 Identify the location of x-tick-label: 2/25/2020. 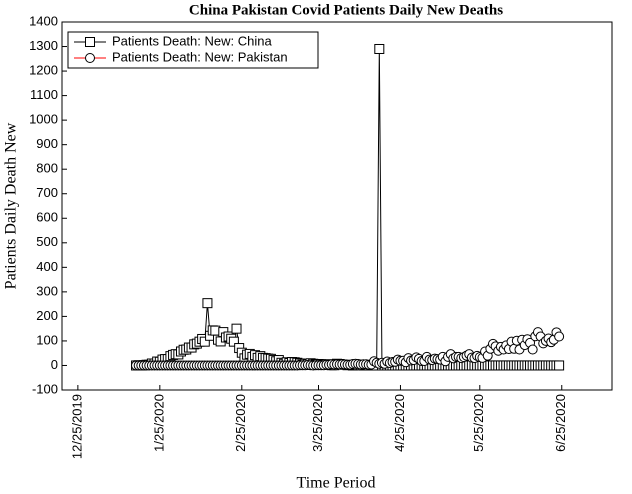
(240, 423).